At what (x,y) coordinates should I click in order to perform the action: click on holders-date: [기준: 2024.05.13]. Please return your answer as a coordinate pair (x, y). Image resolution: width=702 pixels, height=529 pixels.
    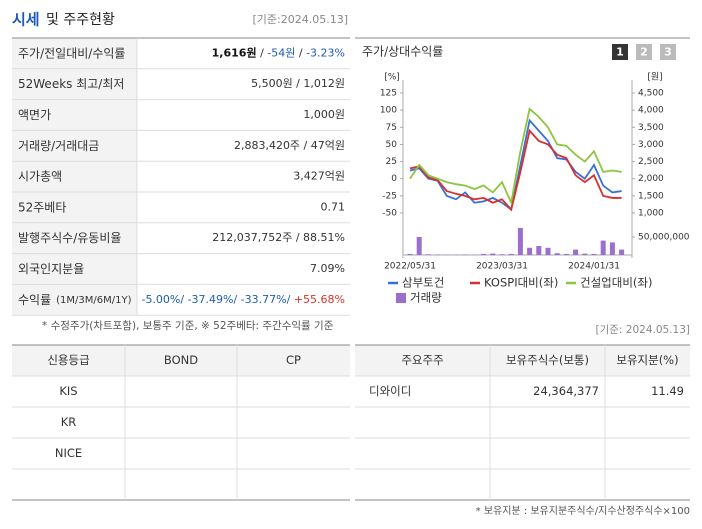
    Looking at the image, I should click on (642, 330).